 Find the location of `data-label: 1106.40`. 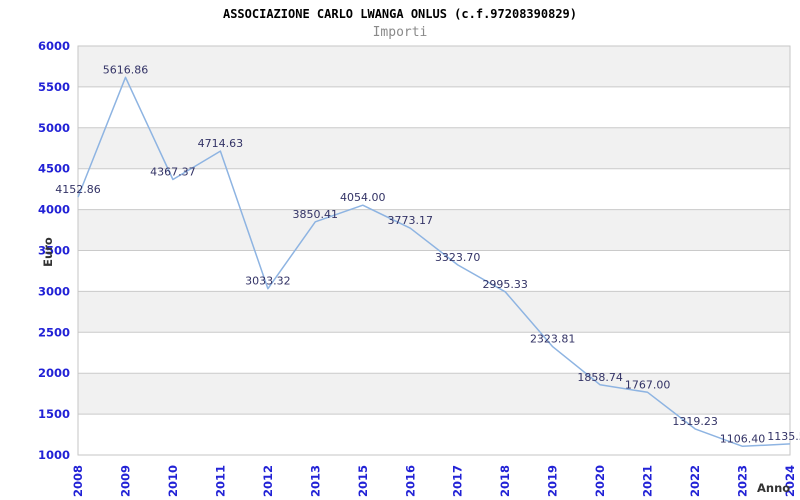

data-label: 1106.40 is located at coordinates (743, 438).